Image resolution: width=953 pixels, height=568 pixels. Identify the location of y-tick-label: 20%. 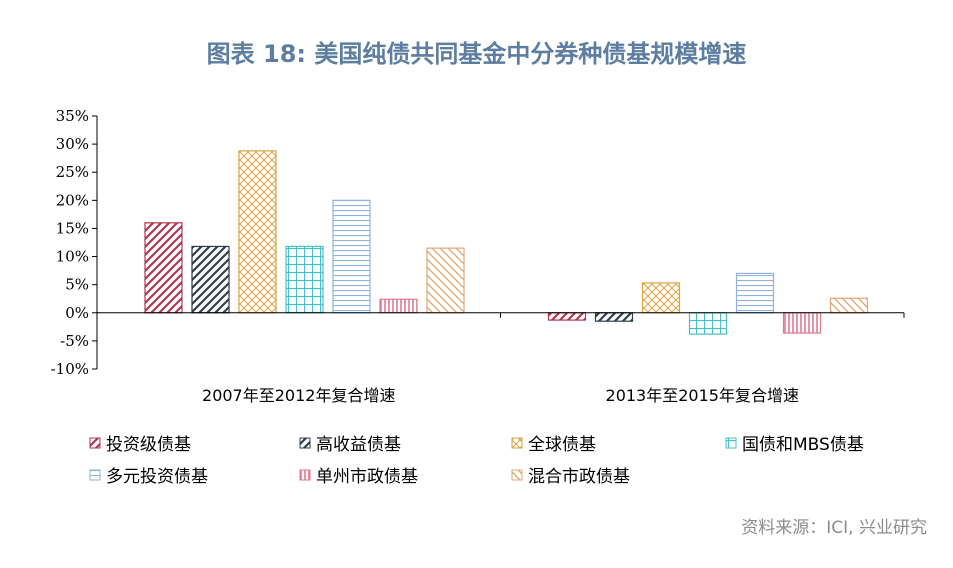
(72, 200).